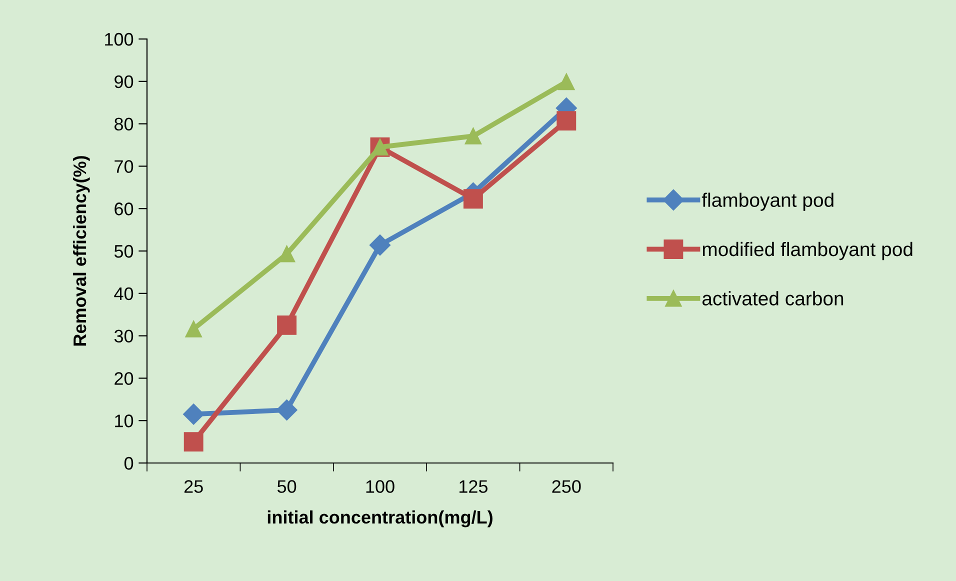 The height and width of the screenshot is (581, 956). Describe the element at coordinates (773, 298) in the screenshot. I see `legend-label: activated carbon` at that location.